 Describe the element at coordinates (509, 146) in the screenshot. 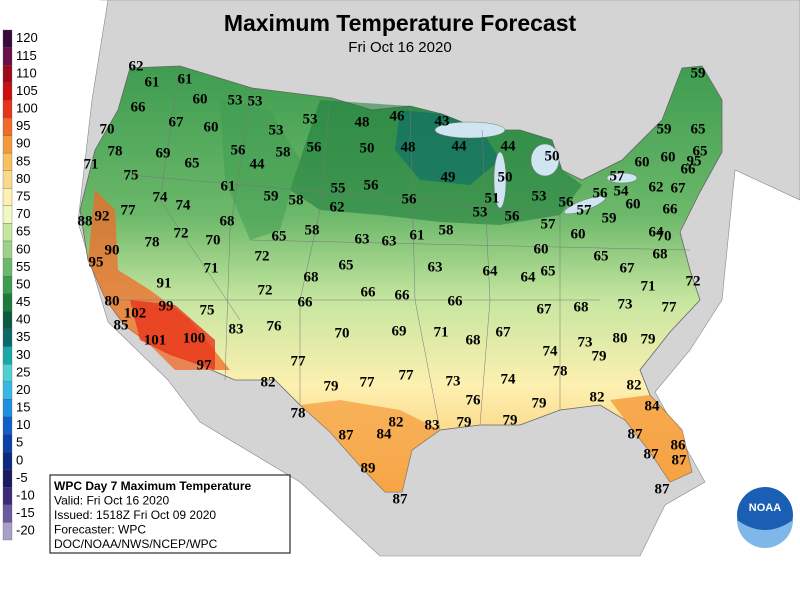

I see `temperature: 44` at that location.